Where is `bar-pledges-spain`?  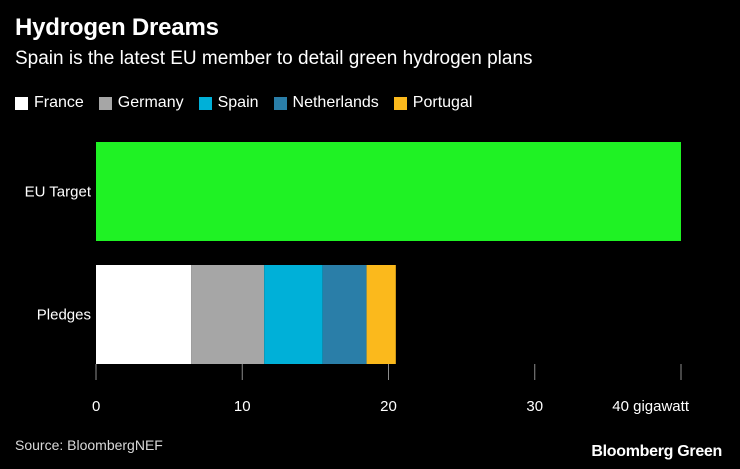
bar-pledges-spain is located at coordinates (293, 314).